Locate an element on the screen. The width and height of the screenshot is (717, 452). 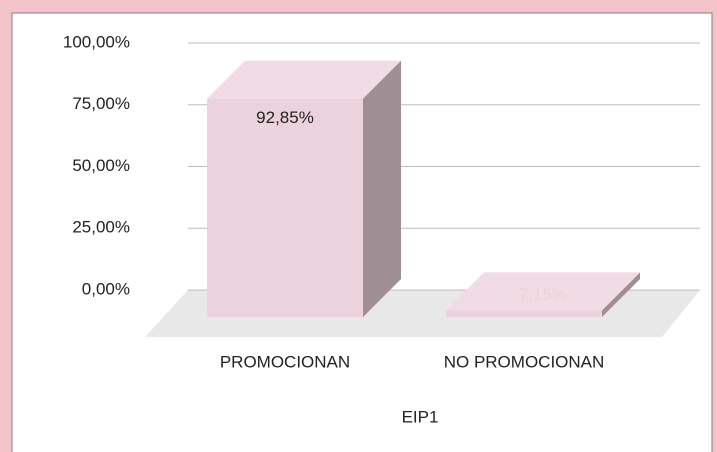
y-tick-label: 75,00% is located at coordinates (101, 103).